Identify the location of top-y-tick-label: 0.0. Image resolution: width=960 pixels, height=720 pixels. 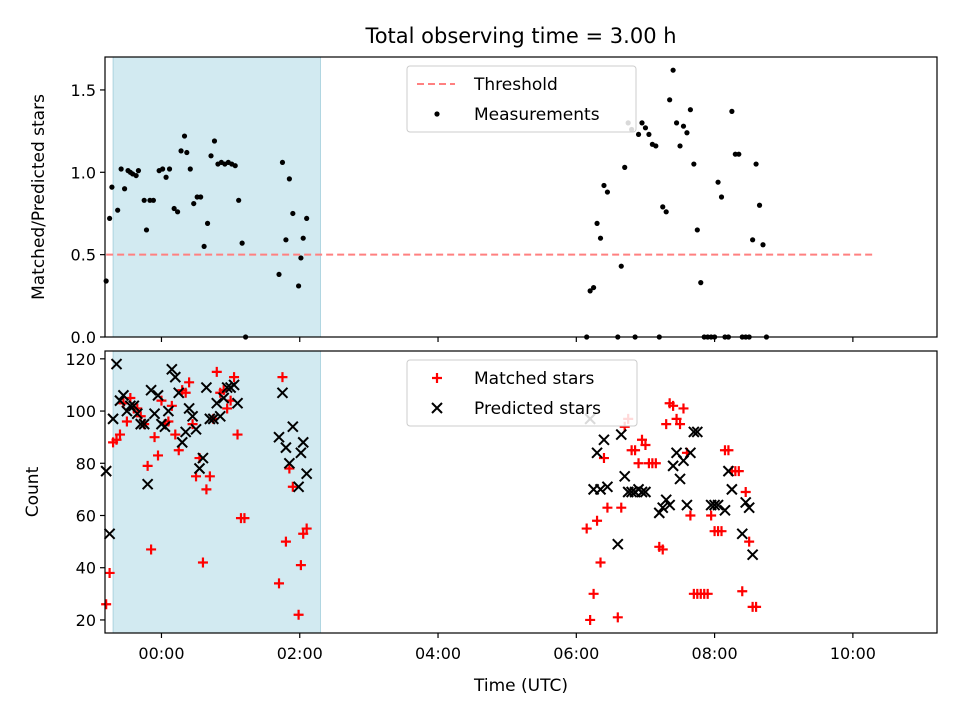
(83, 337).